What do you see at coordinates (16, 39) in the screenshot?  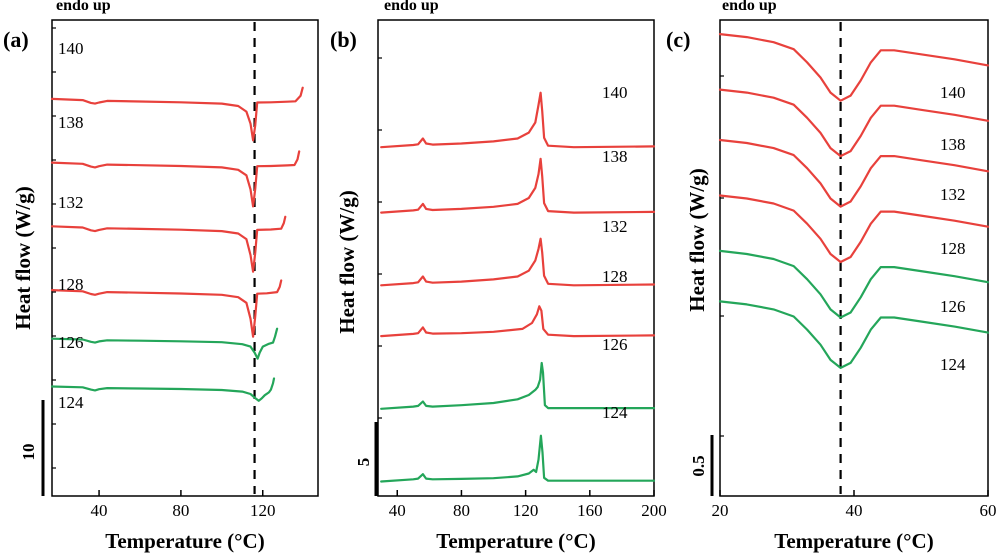 I see `panel-label: (a)` at bounding box center [16, 39].